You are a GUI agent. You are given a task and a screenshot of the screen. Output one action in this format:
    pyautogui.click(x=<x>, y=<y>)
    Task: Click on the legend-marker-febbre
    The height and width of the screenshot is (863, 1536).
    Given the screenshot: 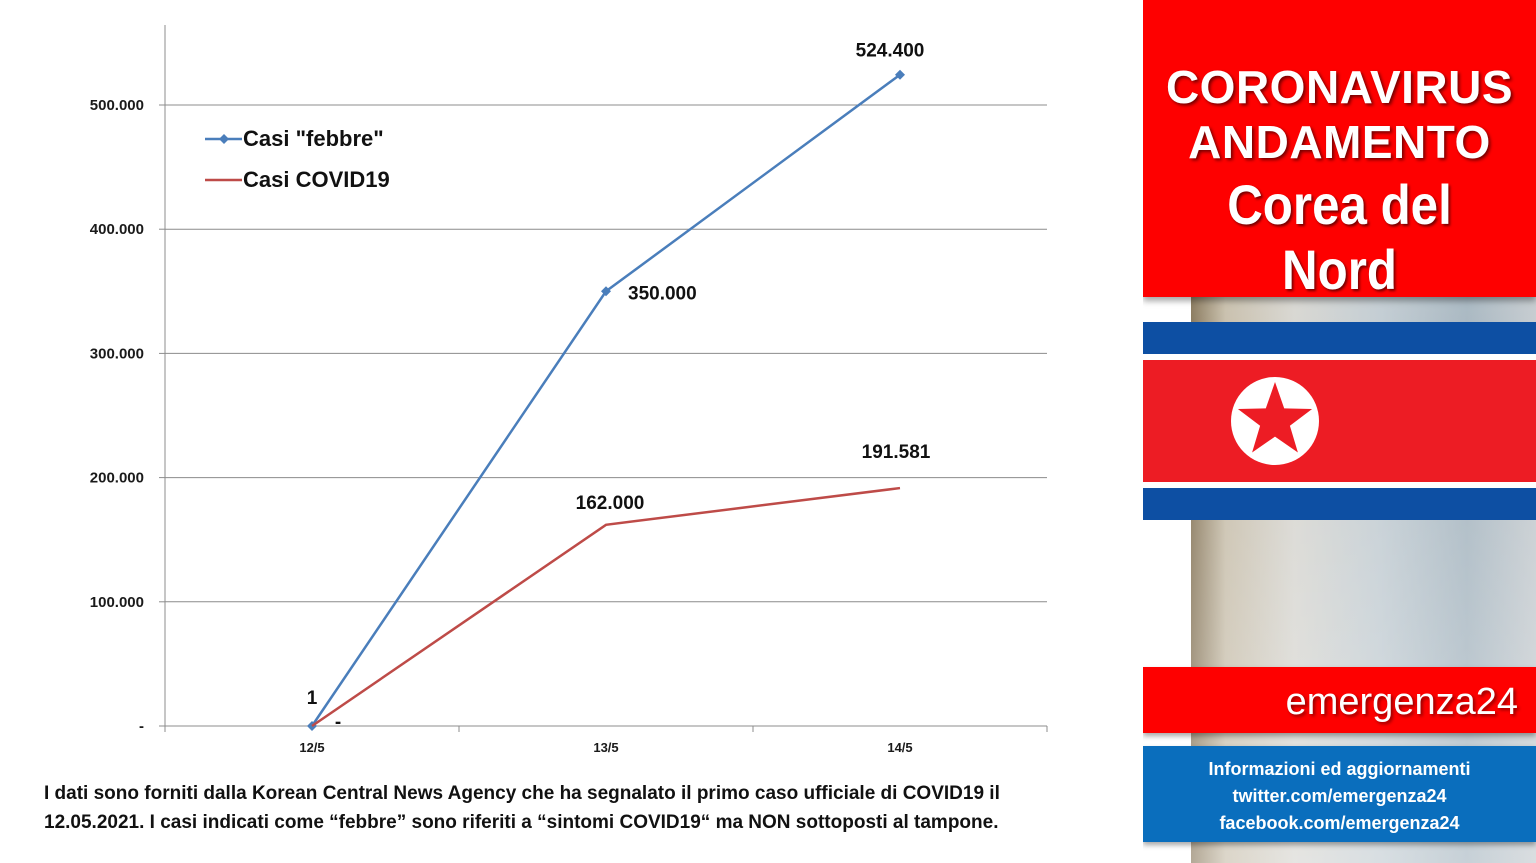 What is the action you would take?
    pyautogui.click(x=224, y=139)
    